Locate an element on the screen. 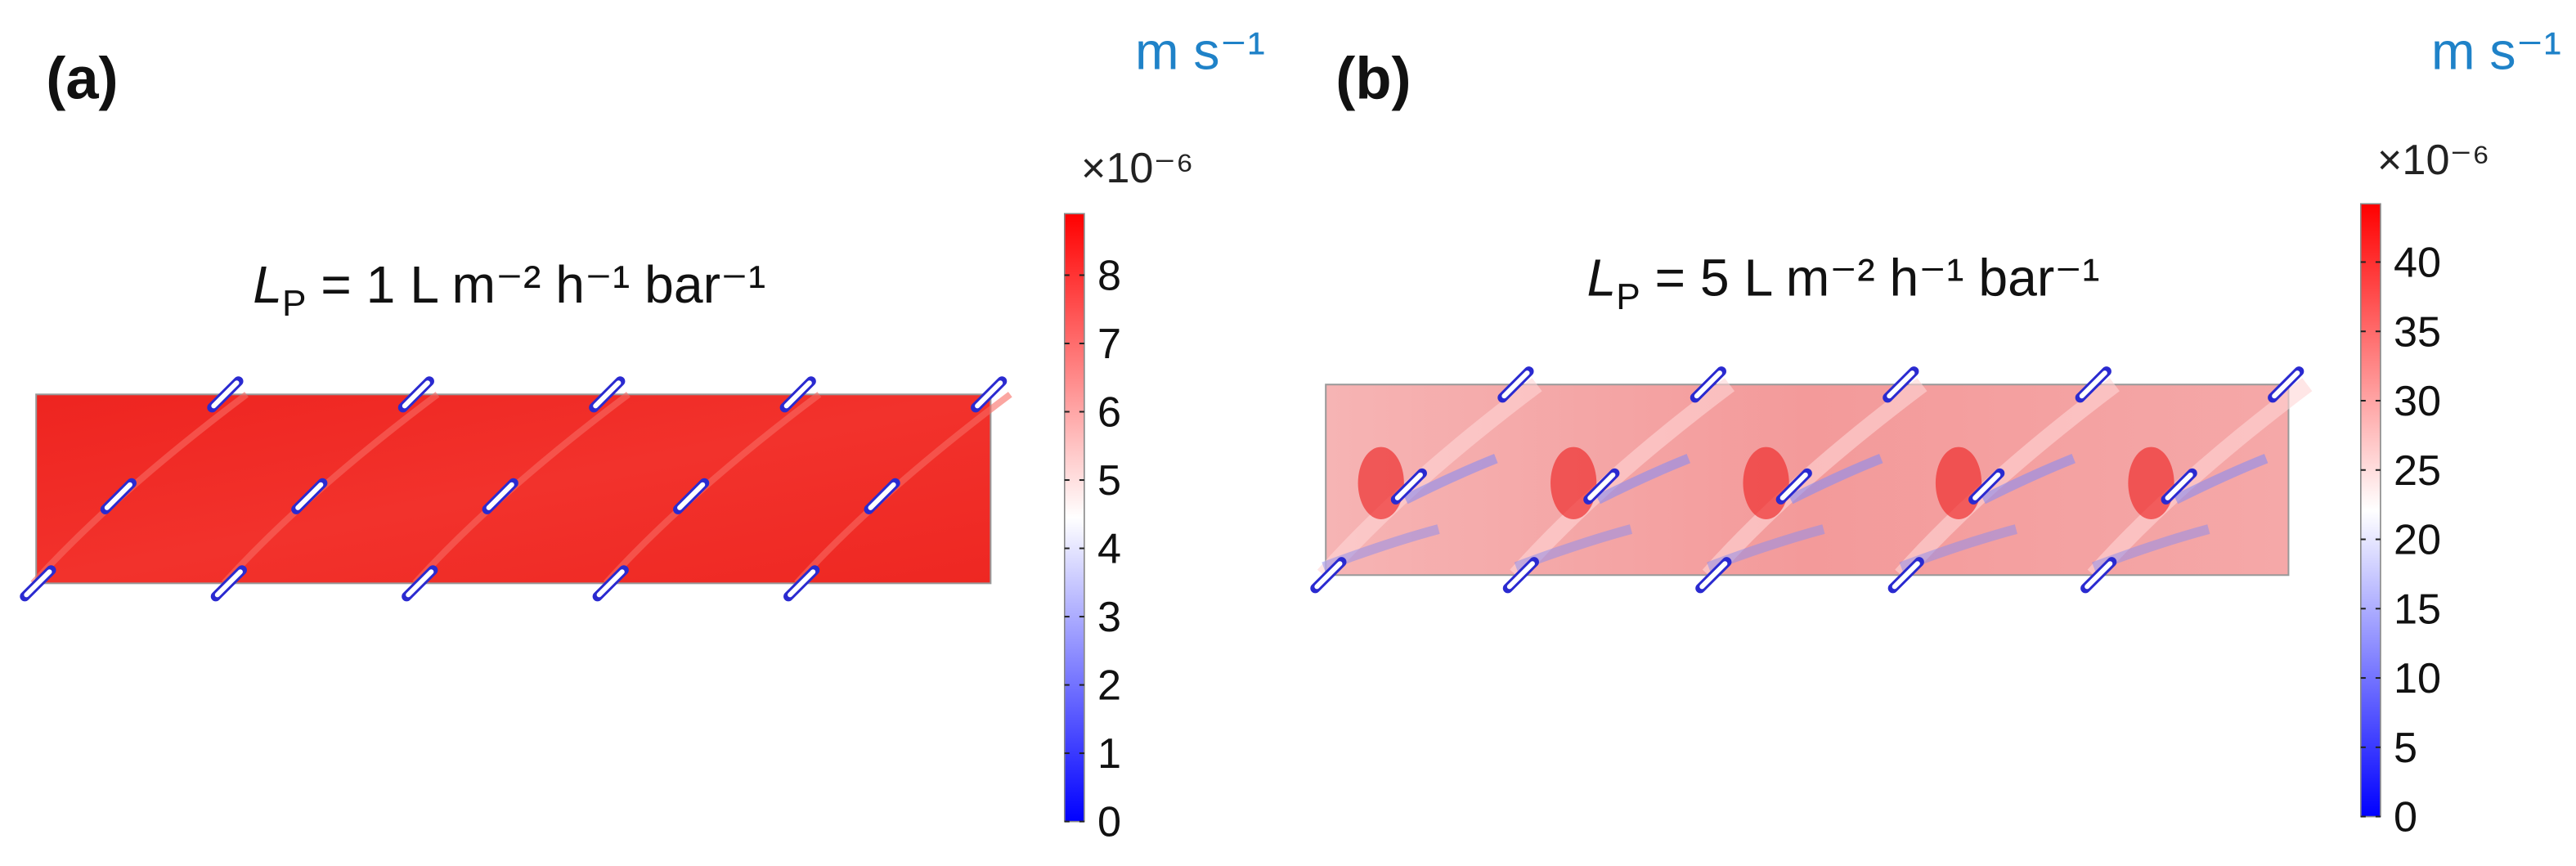 Image resolution: width=2576 pixels, height=866 pixels. colorbar-tick-label: 15 is located at coordinates (2418, 609).